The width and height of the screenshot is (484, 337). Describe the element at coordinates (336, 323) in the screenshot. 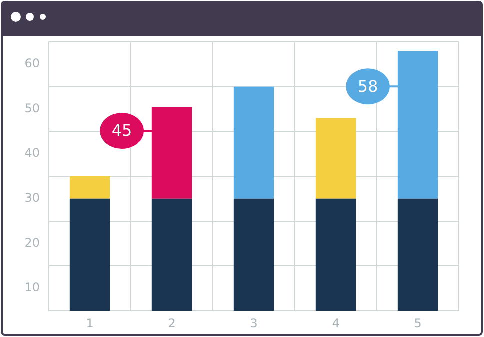

I see `x-tick-label: 4` at that location.